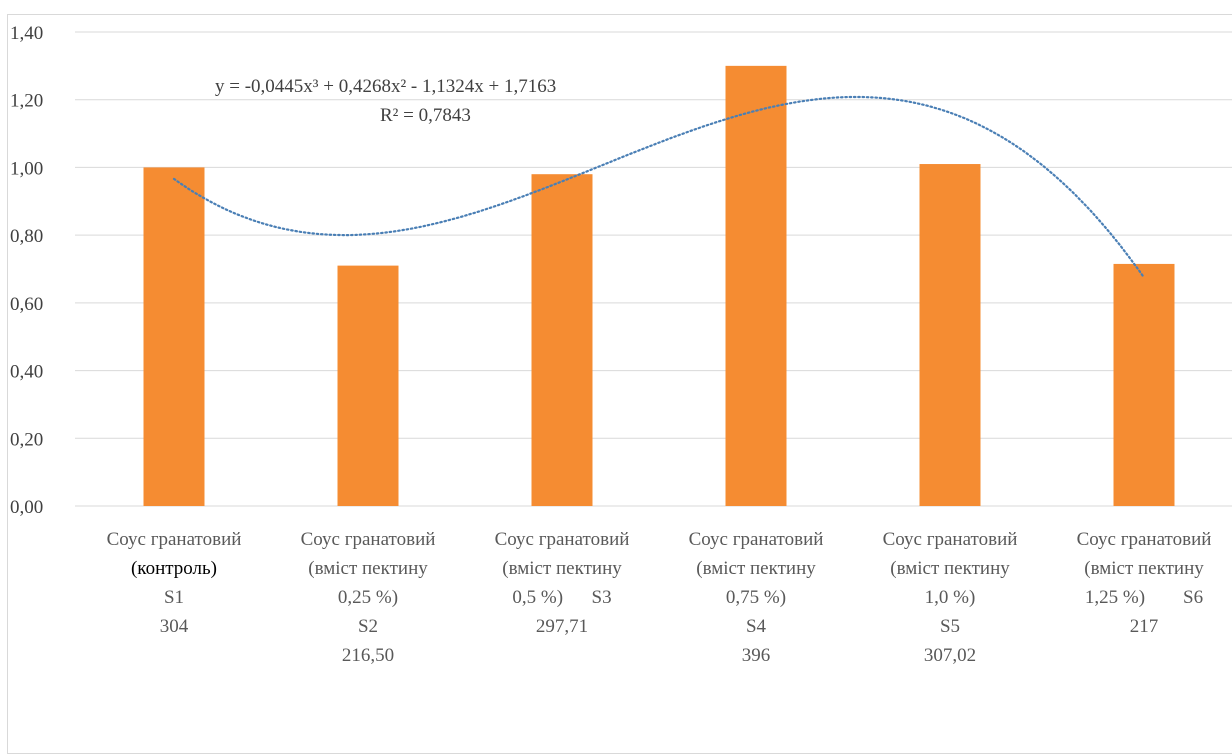 The height and width of the screenshot is (754, 1232). I want to click on trendline-r-squared: R² = 0,7843, so click(425, 115).